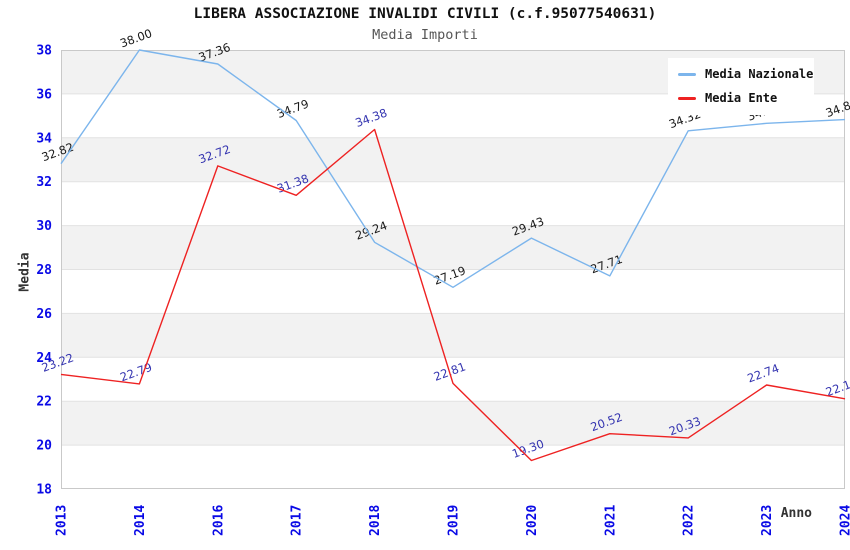  Describe the element at coordinates (763, 373) in the screenshot. I see `point-label: 22.74` at that location.